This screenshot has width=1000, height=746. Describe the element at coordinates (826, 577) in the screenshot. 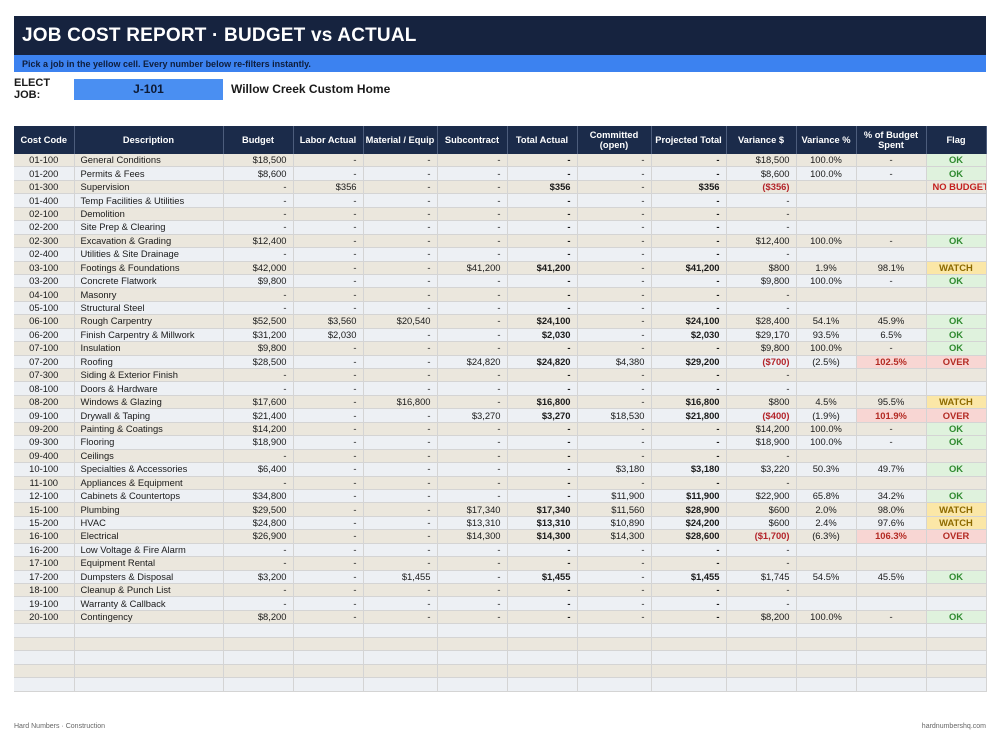

I see `cell-varpct: 54.5%` at that location.